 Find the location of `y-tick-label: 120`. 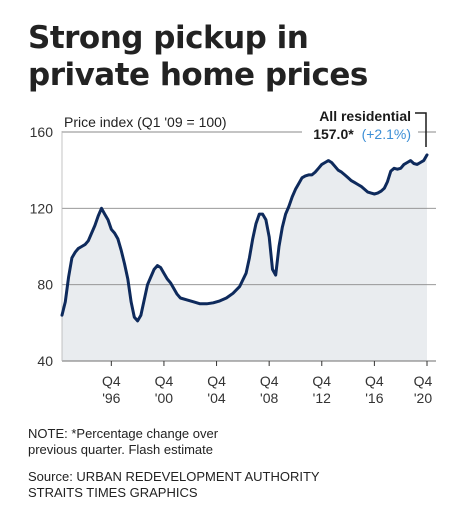

y-tick-label: 120 is located at coordinates (42, 208).